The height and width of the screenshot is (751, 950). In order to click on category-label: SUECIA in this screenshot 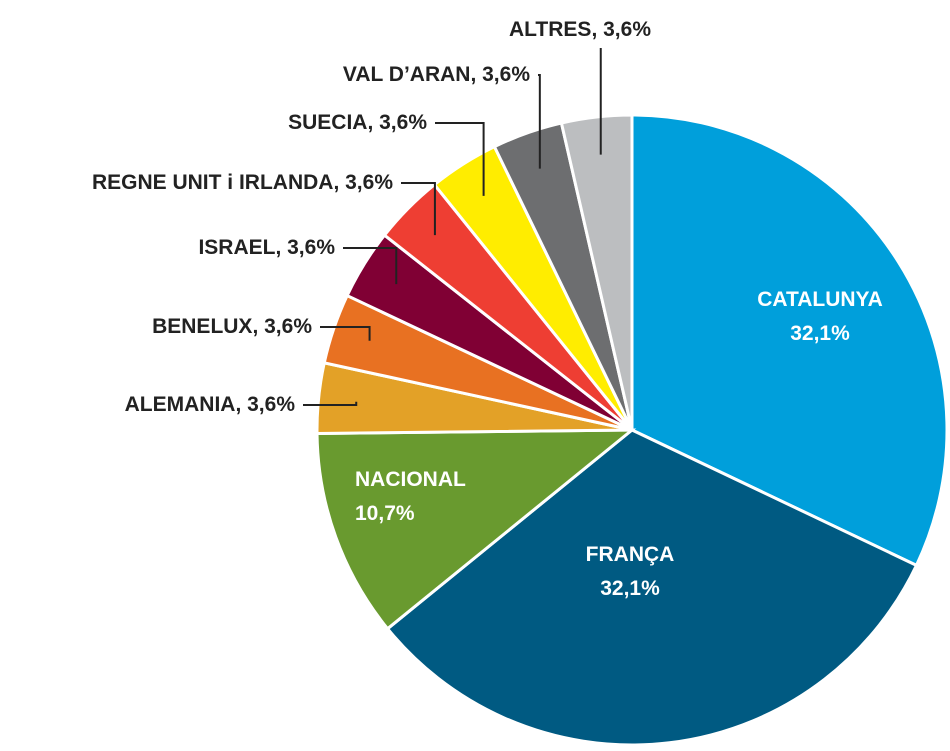, I will do `click(327, 122)`.